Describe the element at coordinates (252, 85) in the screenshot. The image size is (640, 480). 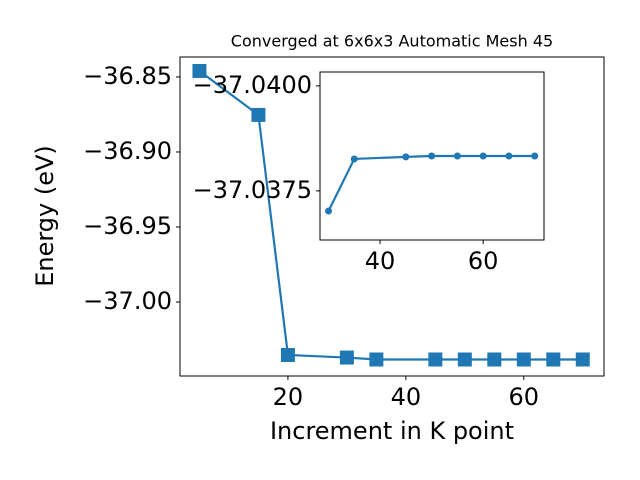
I see `y-tick-label: −37.0400` at that location.